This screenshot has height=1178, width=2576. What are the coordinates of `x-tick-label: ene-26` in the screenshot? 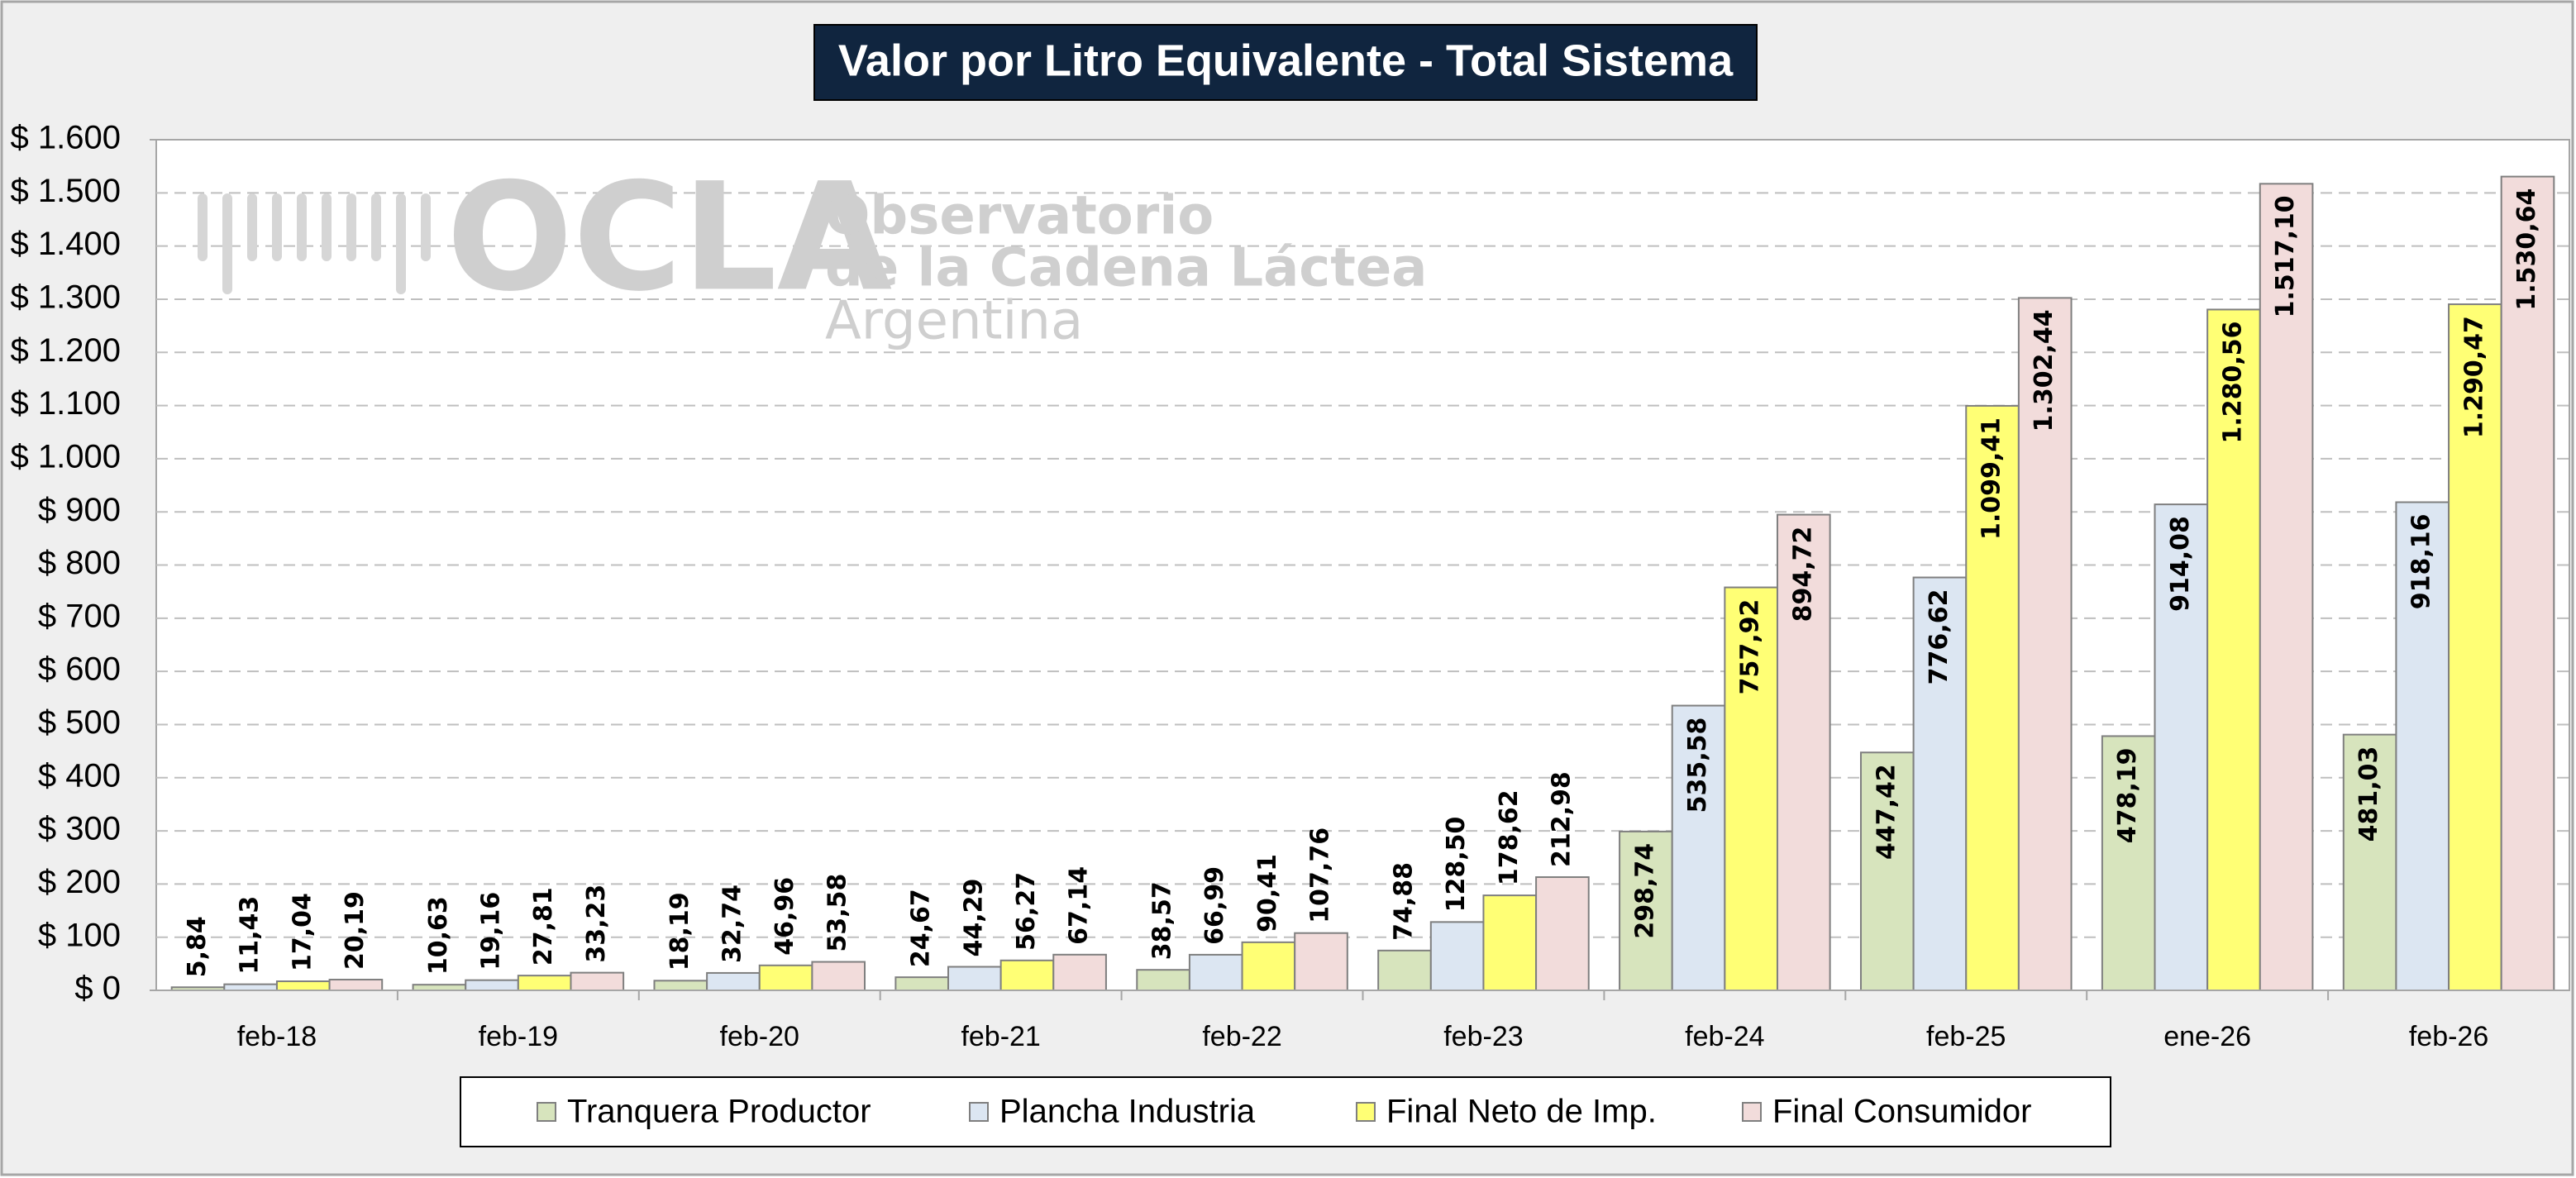 It's located at (2207, 1036).